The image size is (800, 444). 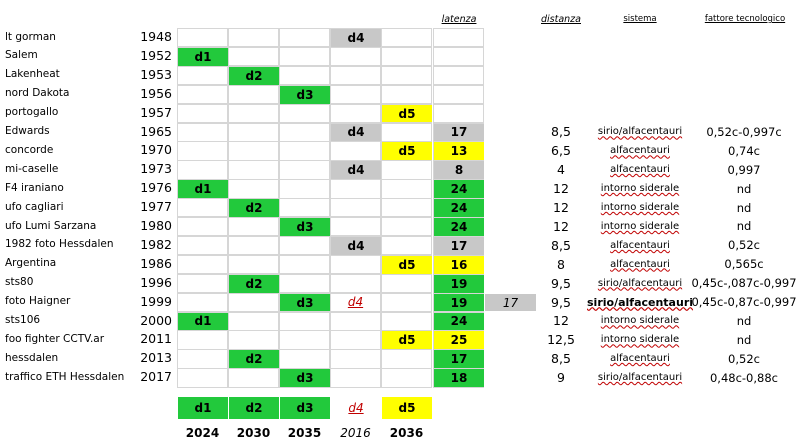 I want to click on mark-cell-red: d4, so click(x=355, y=302).